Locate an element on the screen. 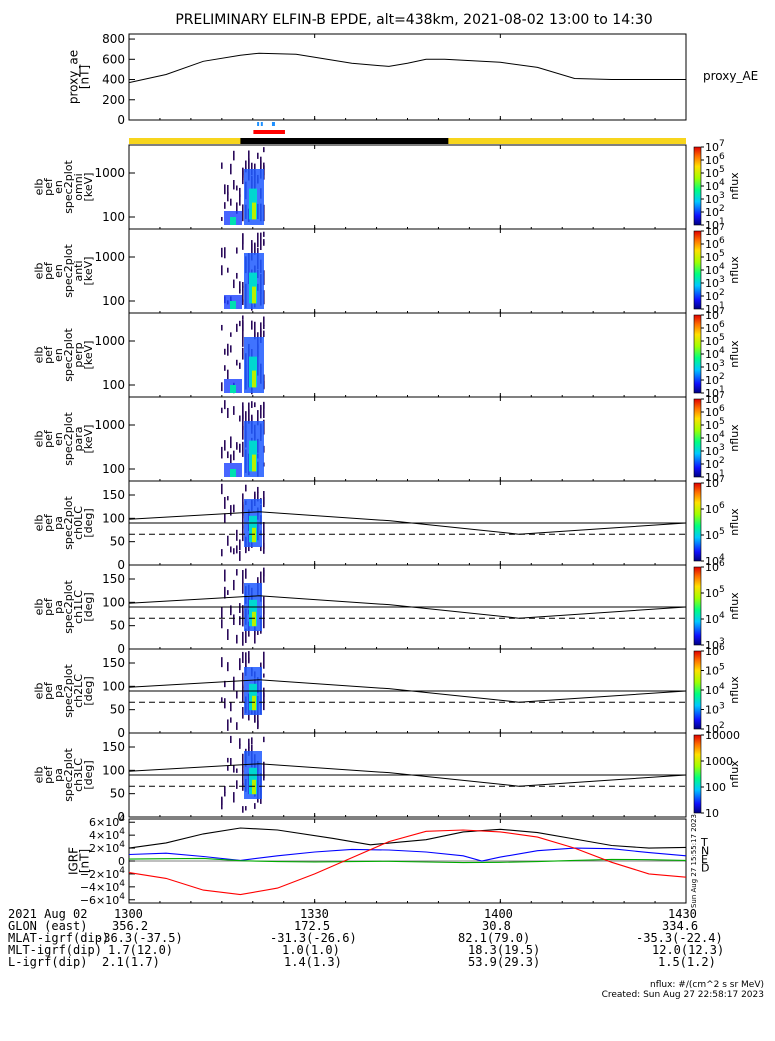  loss-cone-line is located at coordinates (407, 691).